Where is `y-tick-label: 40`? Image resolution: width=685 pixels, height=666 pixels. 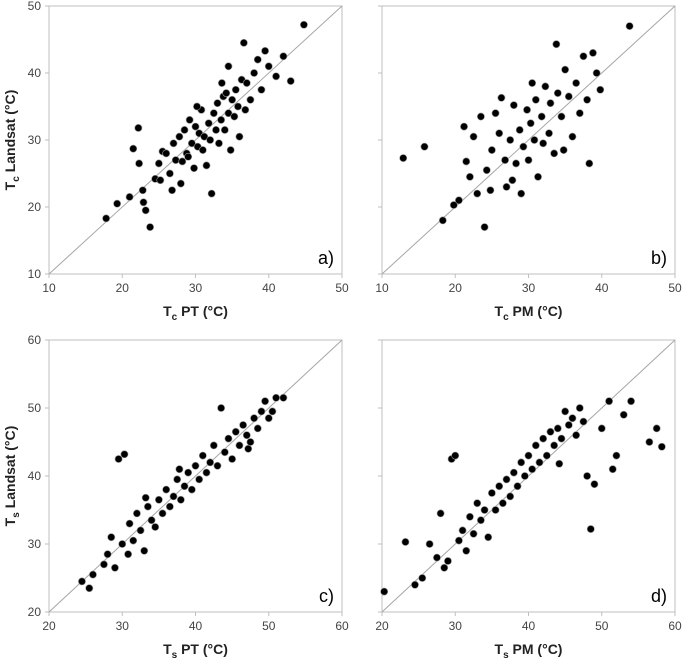
y-tick-label: 40 is located at coordinates (35, 73).